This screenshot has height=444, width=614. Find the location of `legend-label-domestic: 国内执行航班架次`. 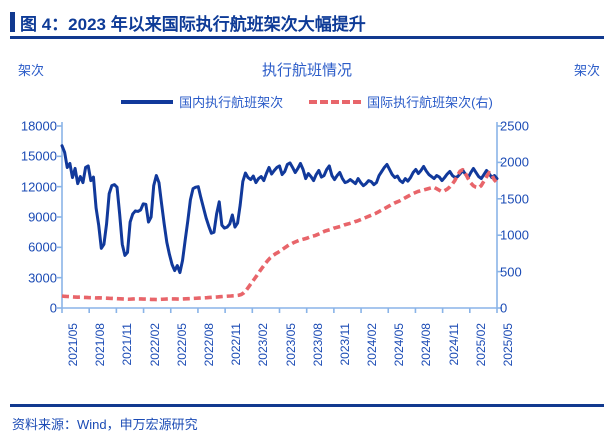

legend-label-domestic: 国内执行航班架次 is located at coordinates (231, 102).